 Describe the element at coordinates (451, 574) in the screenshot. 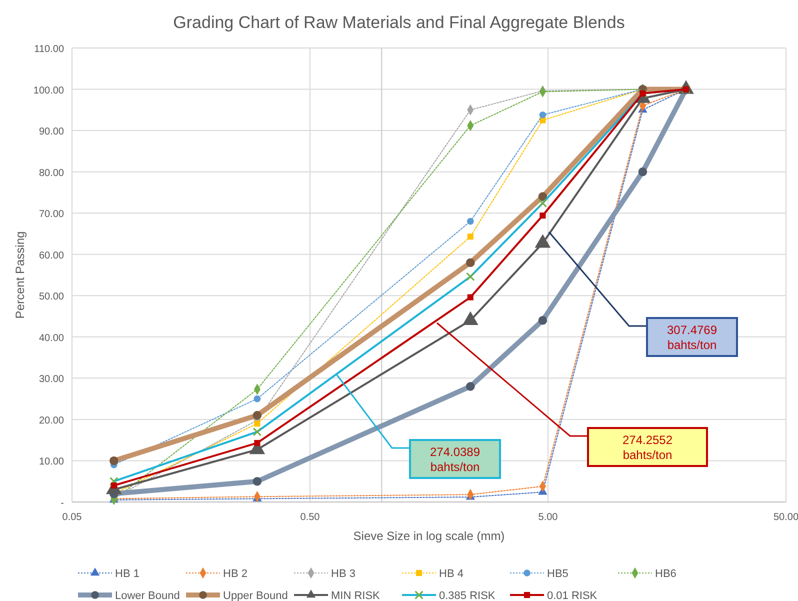

I see `legend-label: HB 4` at that location.